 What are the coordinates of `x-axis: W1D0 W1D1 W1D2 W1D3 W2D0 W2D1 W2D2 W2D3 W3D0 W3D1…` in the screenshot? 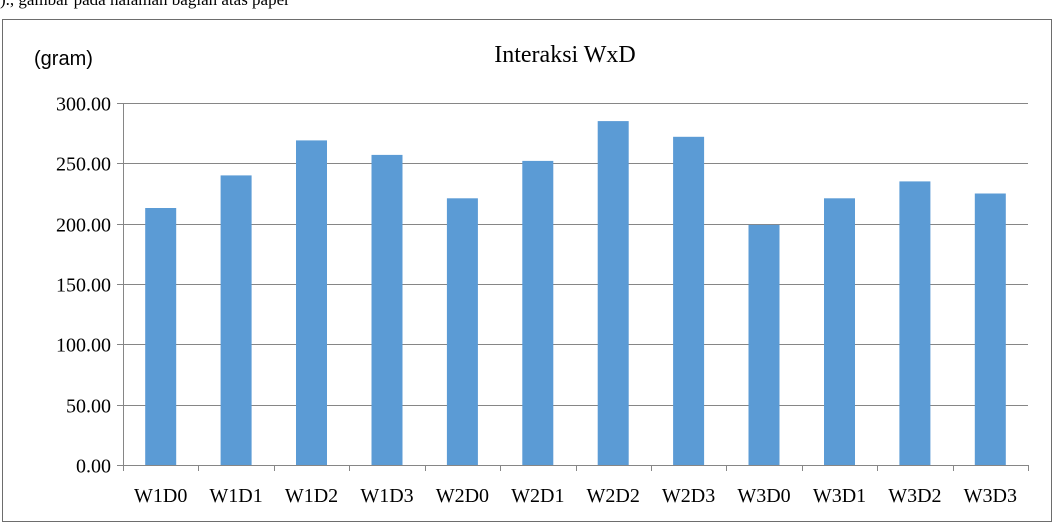 It's located at (576, 486).